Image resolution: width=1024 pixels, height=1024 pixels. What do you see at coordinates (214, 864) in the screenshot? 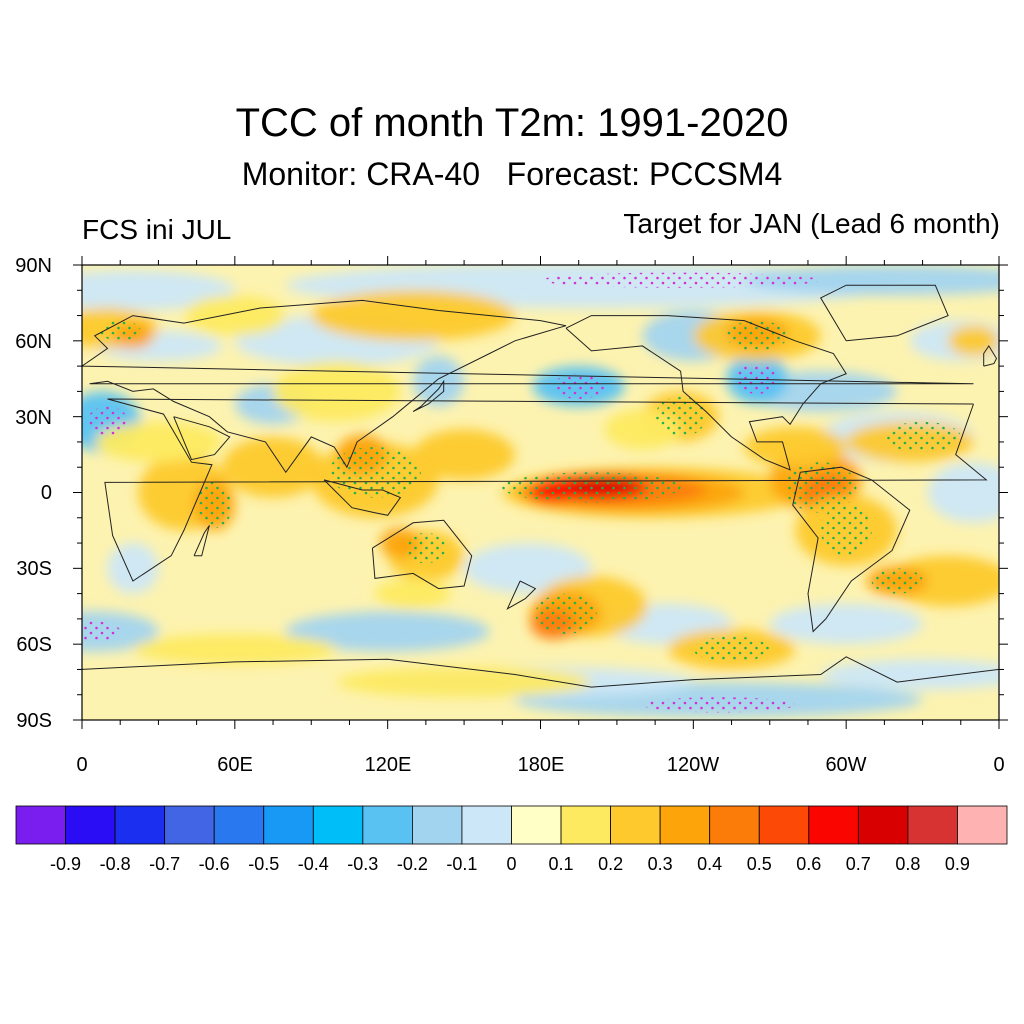
I see `colorbar-label: -0.6` at bounding box center [214, 864].